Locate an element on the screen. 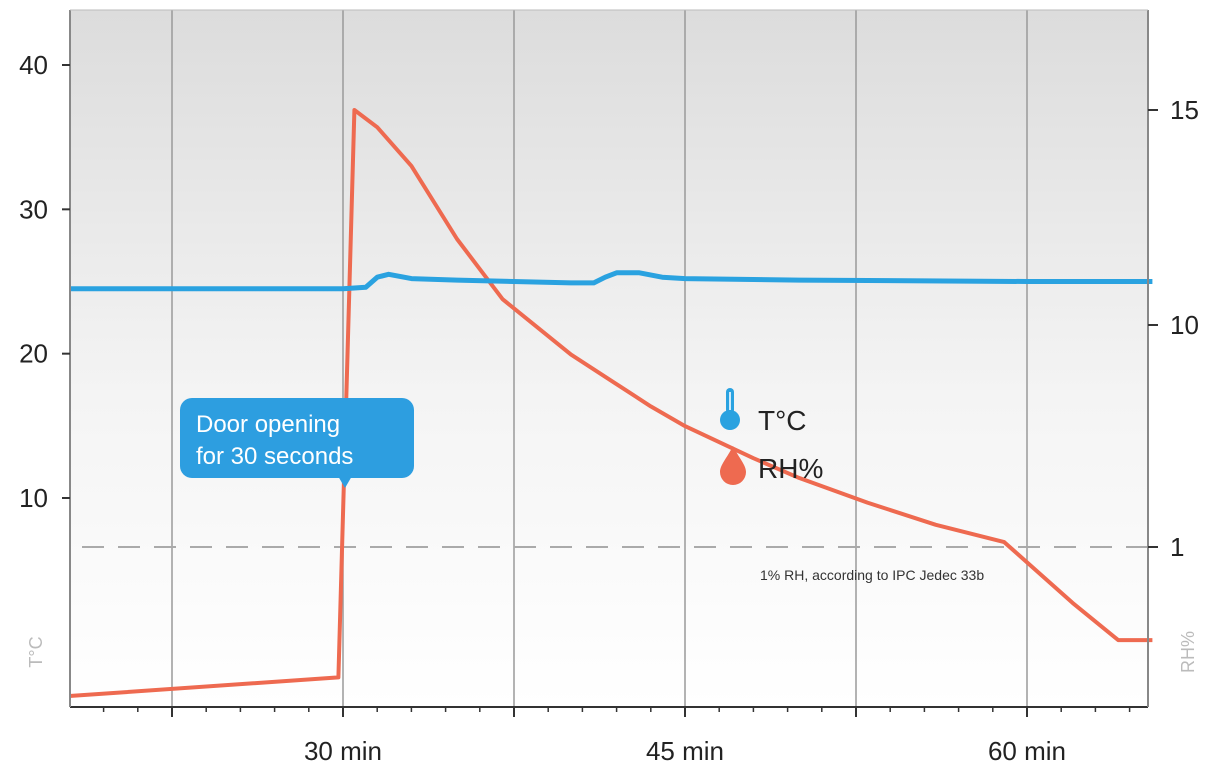 The height and width of the screenshot is (770, 1208). x-tick-label: 60 min is located at coordinates (1027, 751).